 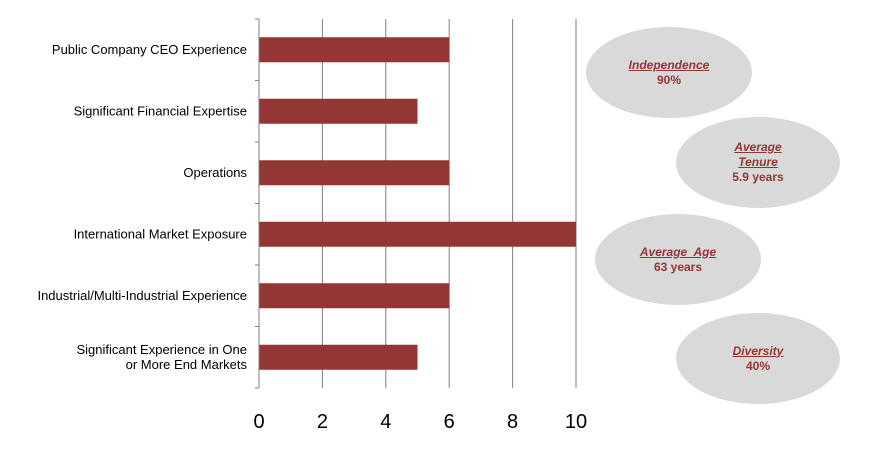 I want to click on badge-independence: Independence 90%, so click(x=669, y=72).